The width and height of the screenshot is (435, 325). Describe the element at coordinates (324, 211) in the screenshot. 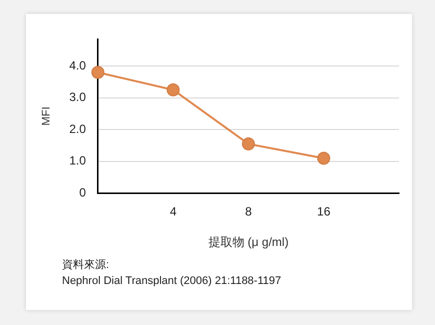

I see `x-tick-label: 16` at that location.